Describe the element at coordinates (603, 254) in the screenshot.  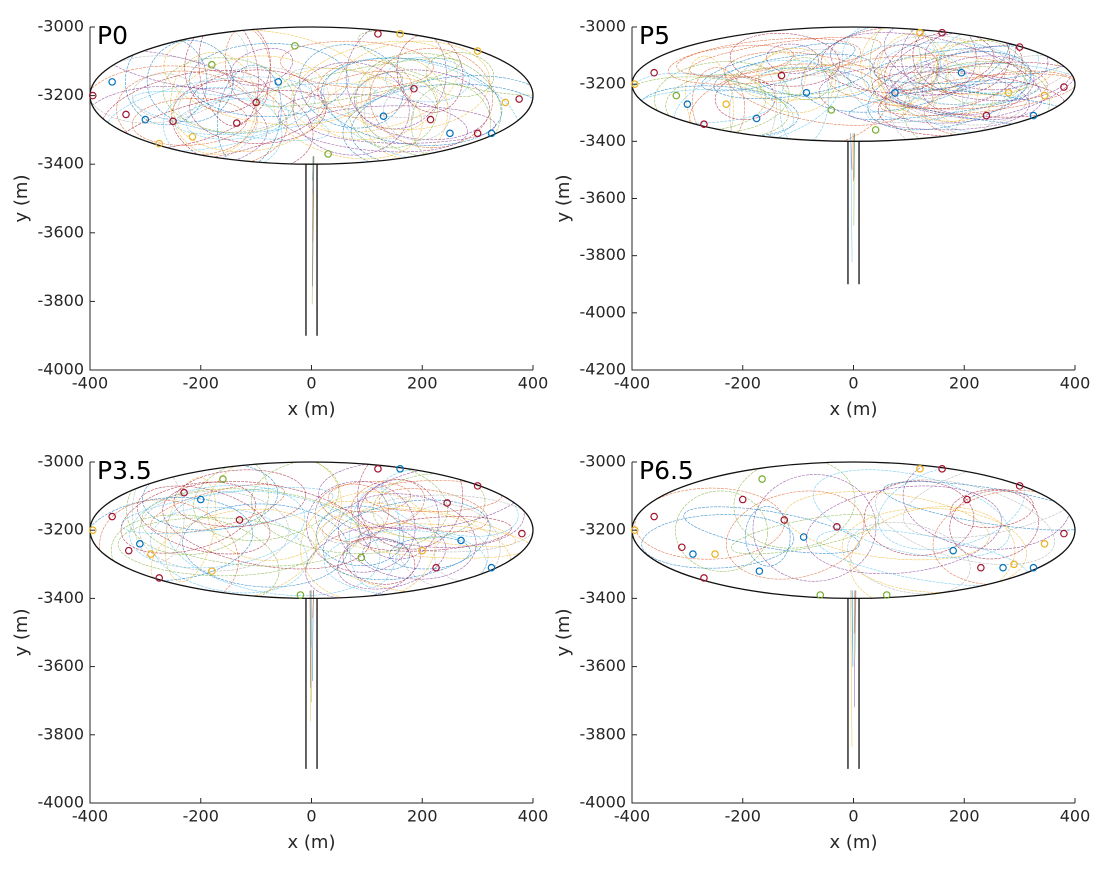
I see `y-tick-label: -3800` at that location.